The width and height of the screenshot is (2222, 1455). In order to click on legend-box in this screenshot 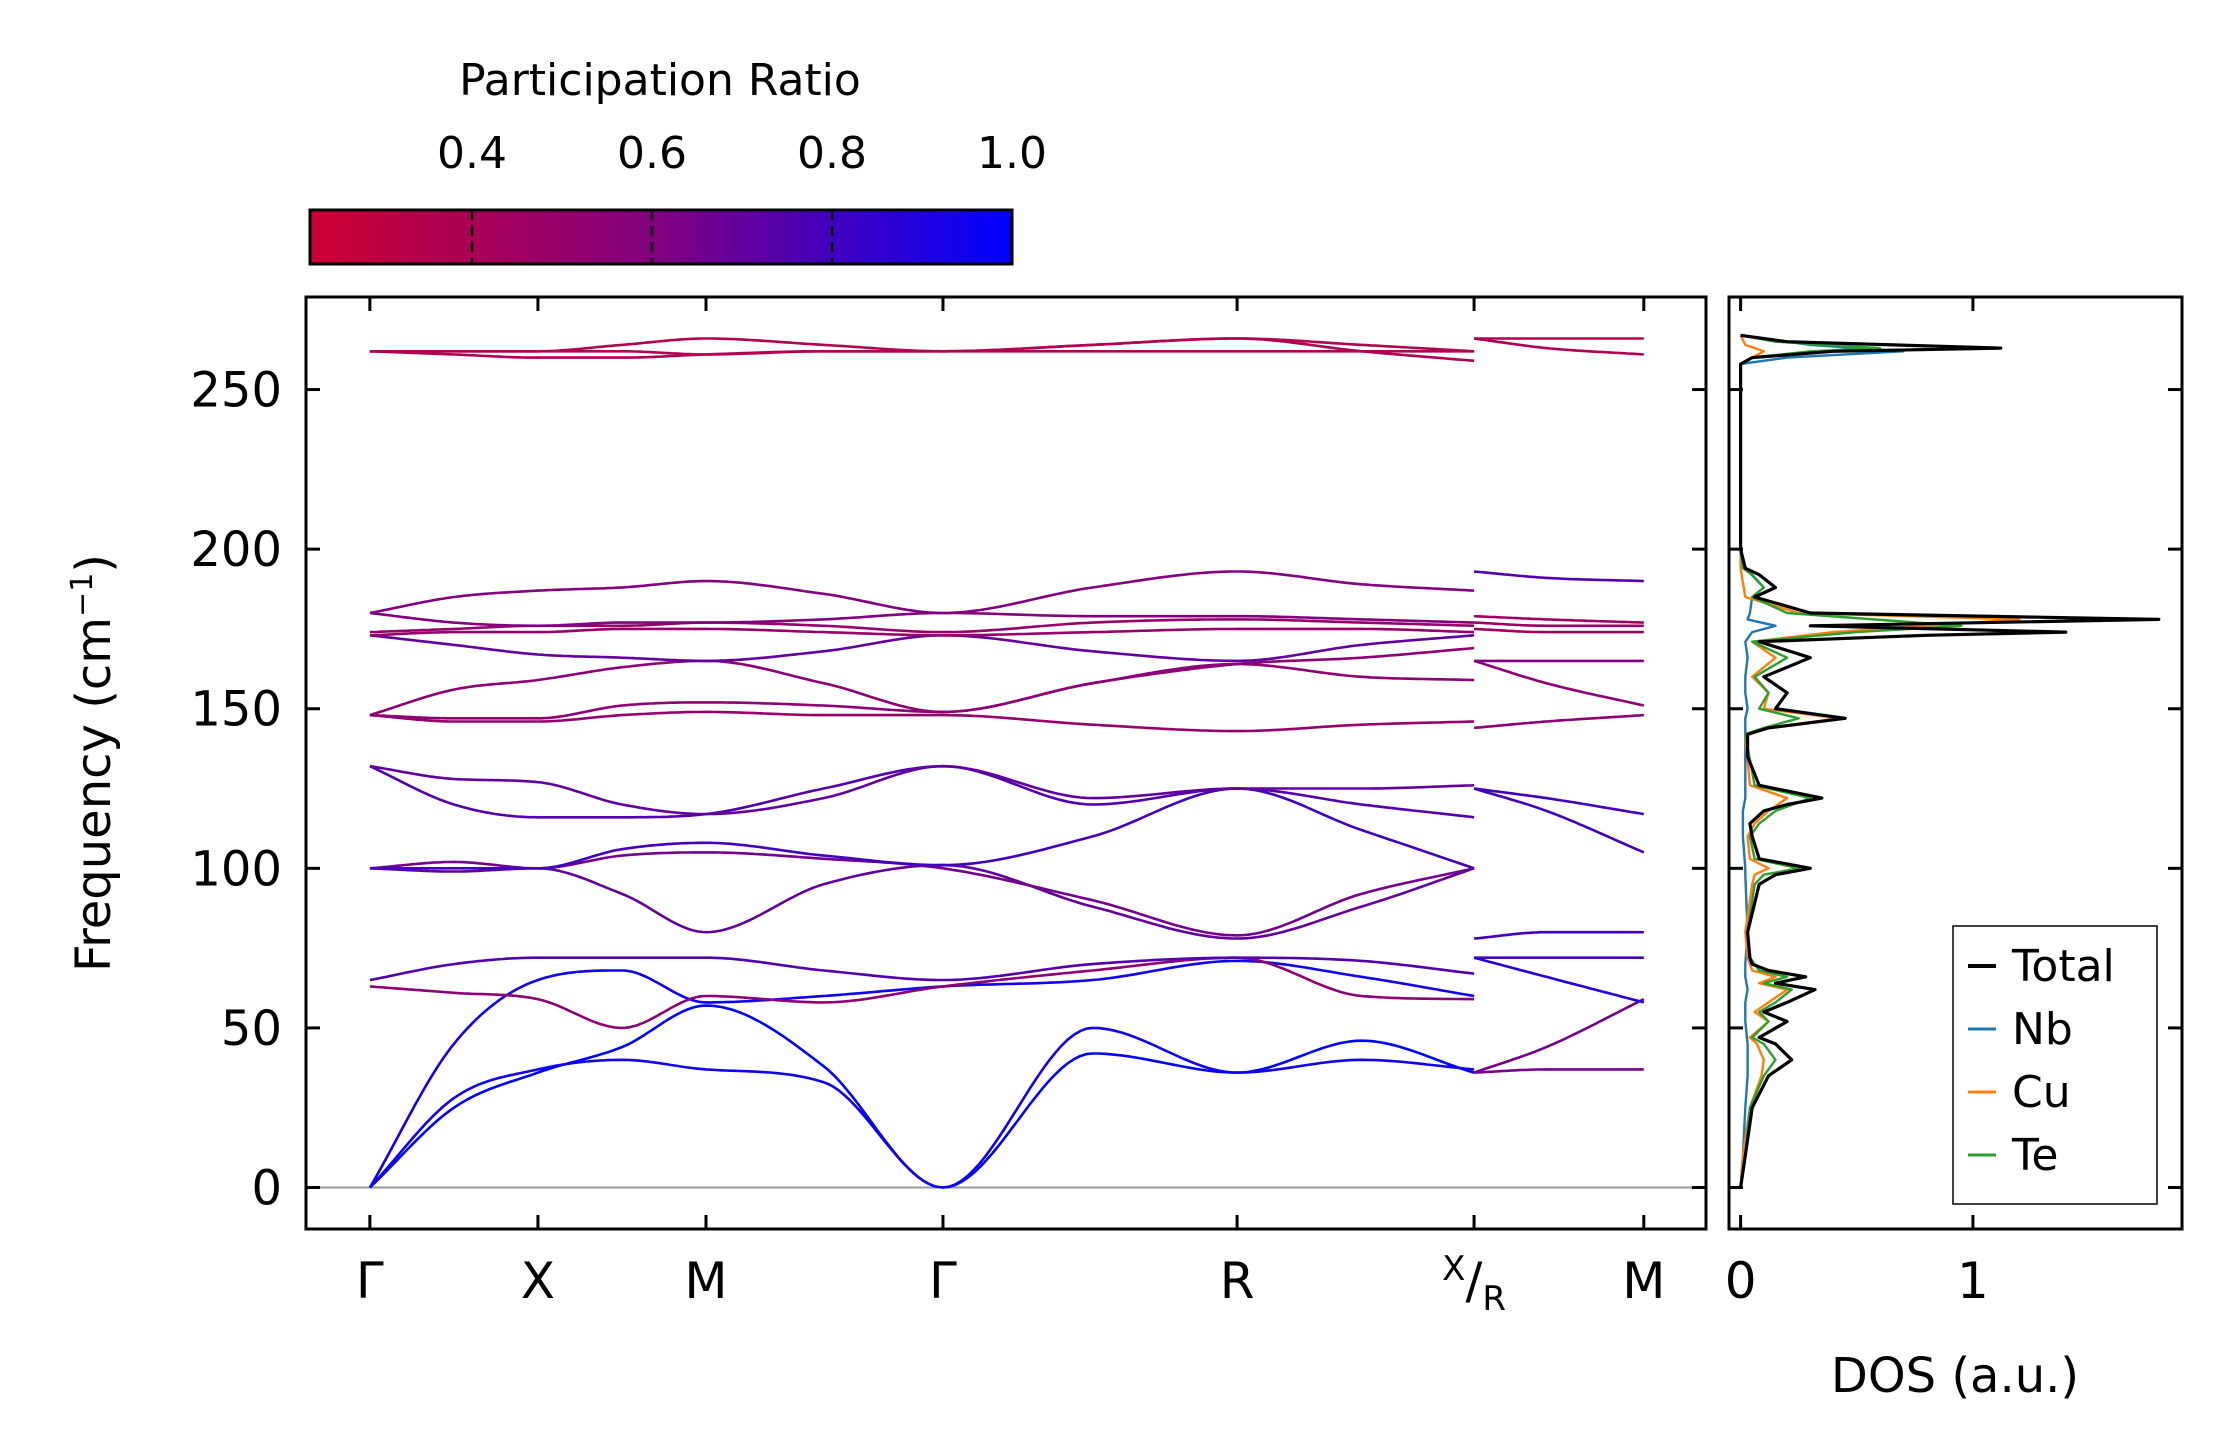, I will do `click(2055, 1065)`.